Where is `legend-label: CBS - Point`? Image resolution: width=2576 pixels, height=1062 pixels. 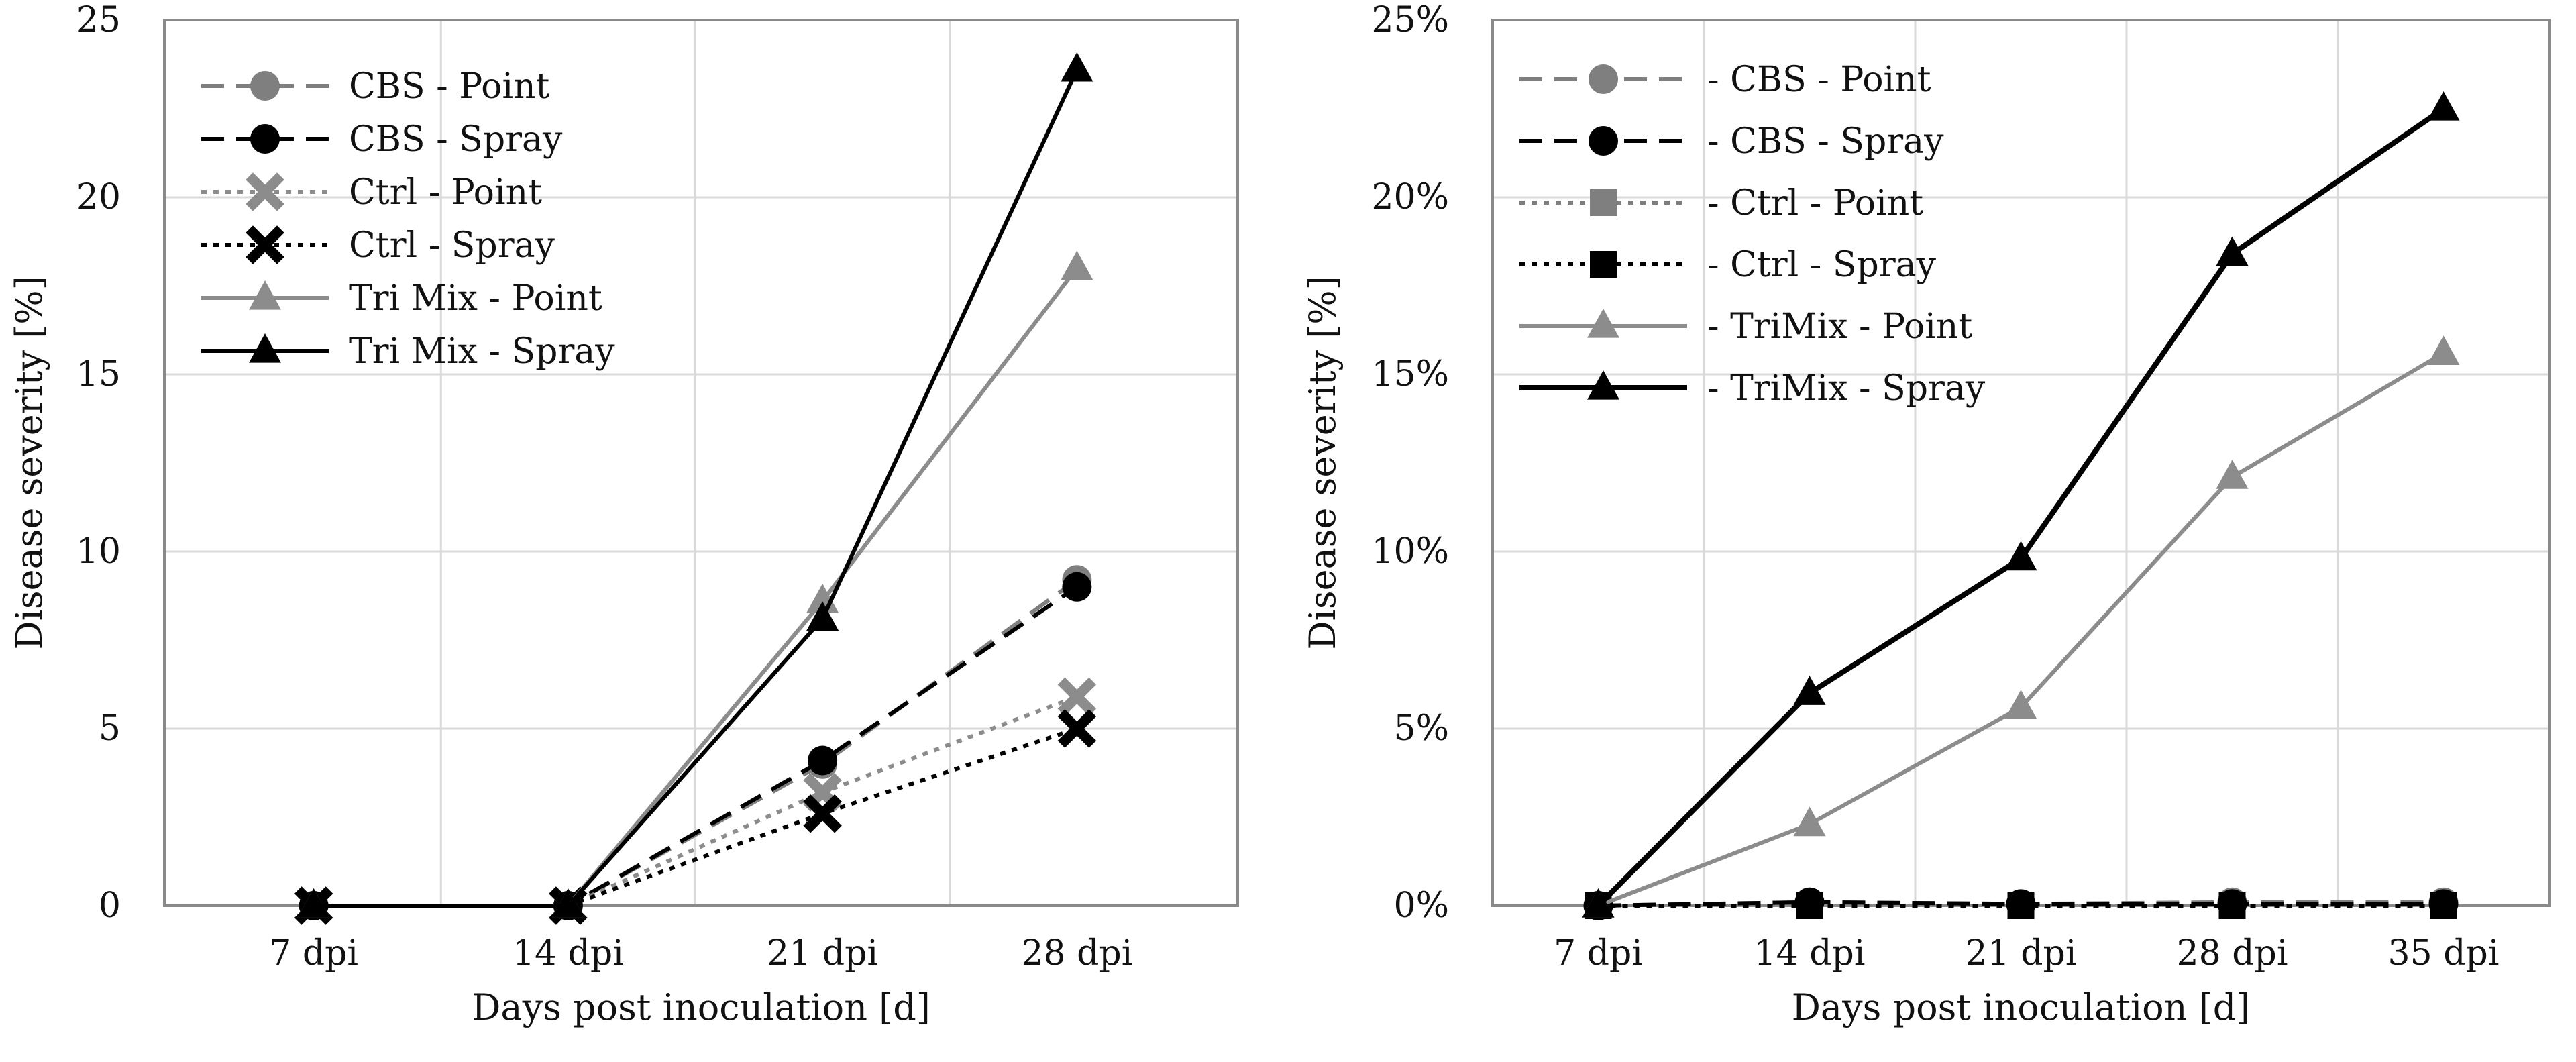 legend-label: CBS - Point is located at coordinates (449, 86).